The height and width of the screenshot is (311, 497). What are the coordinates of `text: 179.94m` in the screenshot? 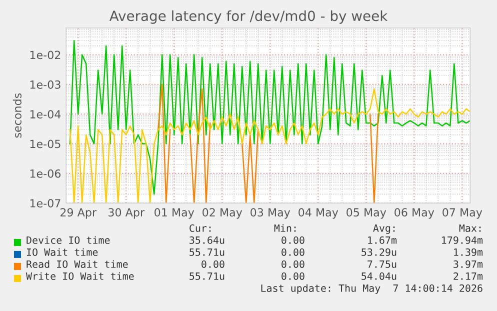 It's located at (462, 240).